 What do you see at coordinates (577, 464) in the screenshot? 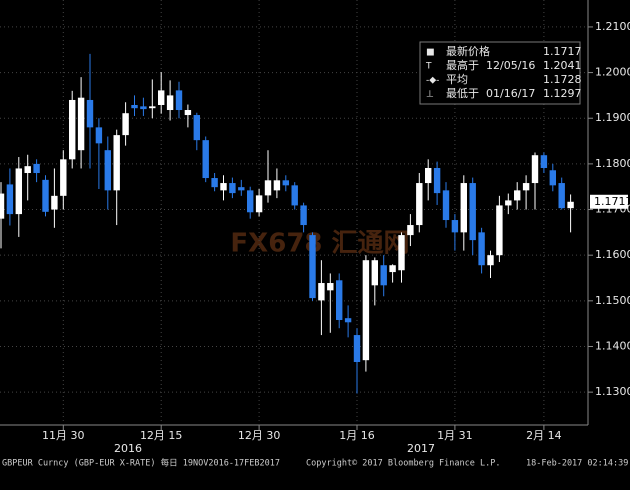
I see `footer-text: 18-Feb-2017 02:14:39` at bounding box center [577, 464].